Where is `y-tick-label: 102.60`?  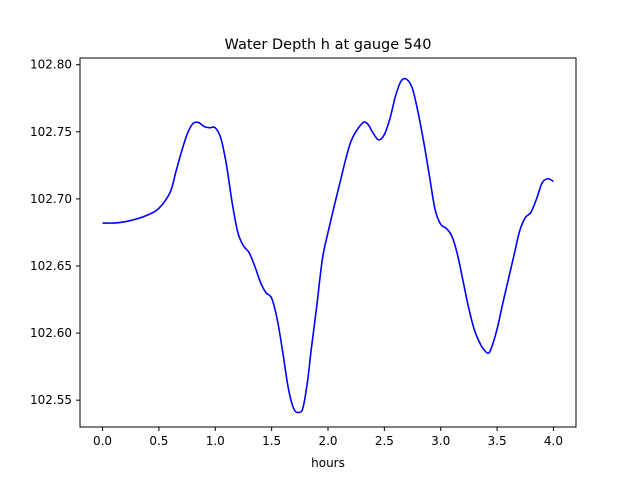
y-tick-label: 102.60 is located at coordinates (51, 333).